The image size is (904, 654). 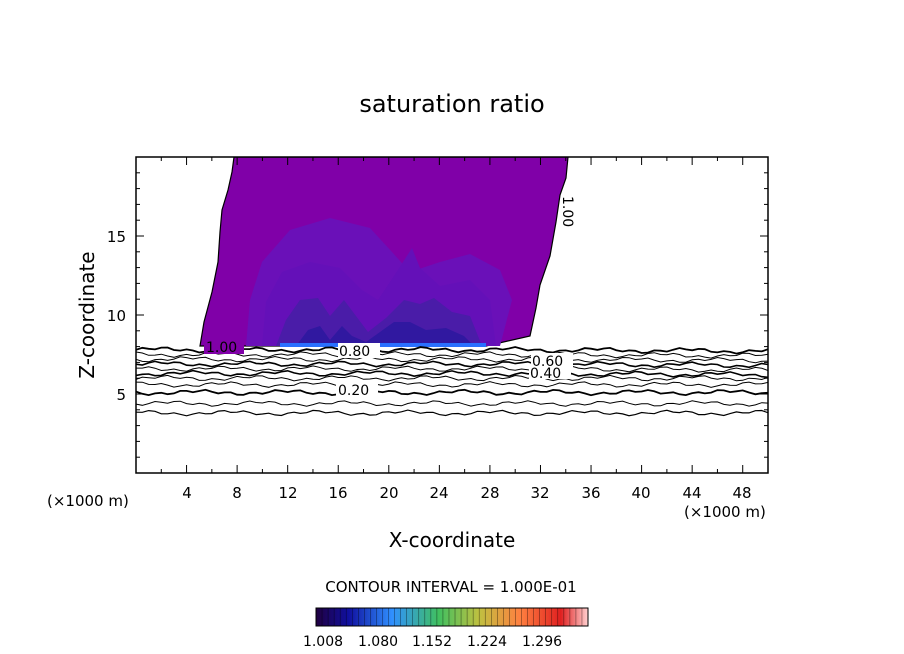 I want to click on contour-labels: 1.00 0.80 0.60 0.40 0.20 1.00, so click(x=389, y=297).